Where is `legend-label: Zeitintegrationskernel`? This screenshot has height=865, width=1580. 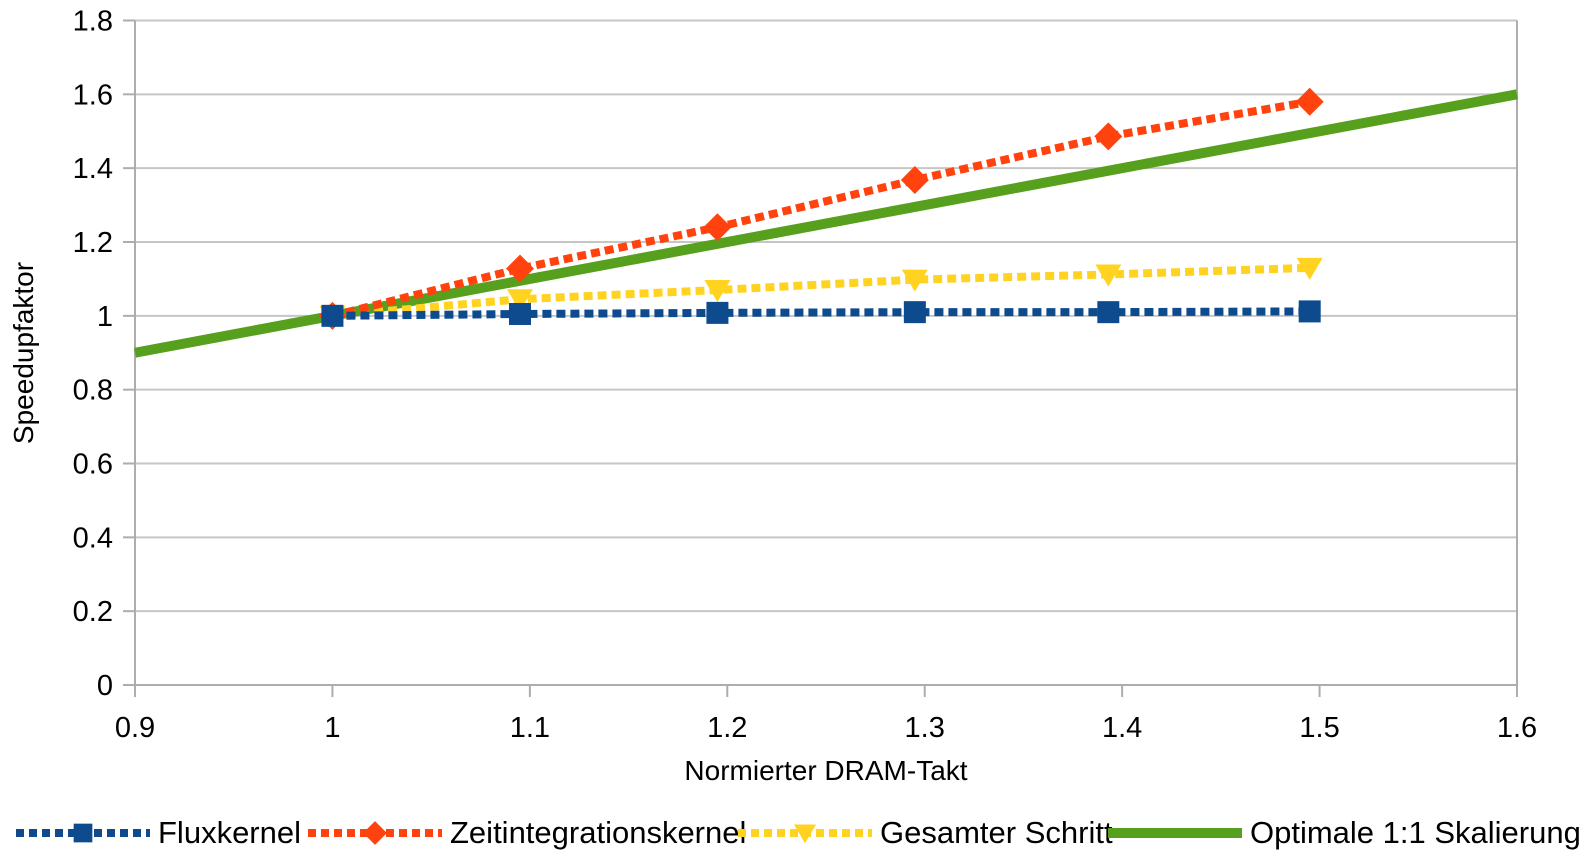
legend-label: Zeitintegrationskernel is located at coordinates (598, 832).